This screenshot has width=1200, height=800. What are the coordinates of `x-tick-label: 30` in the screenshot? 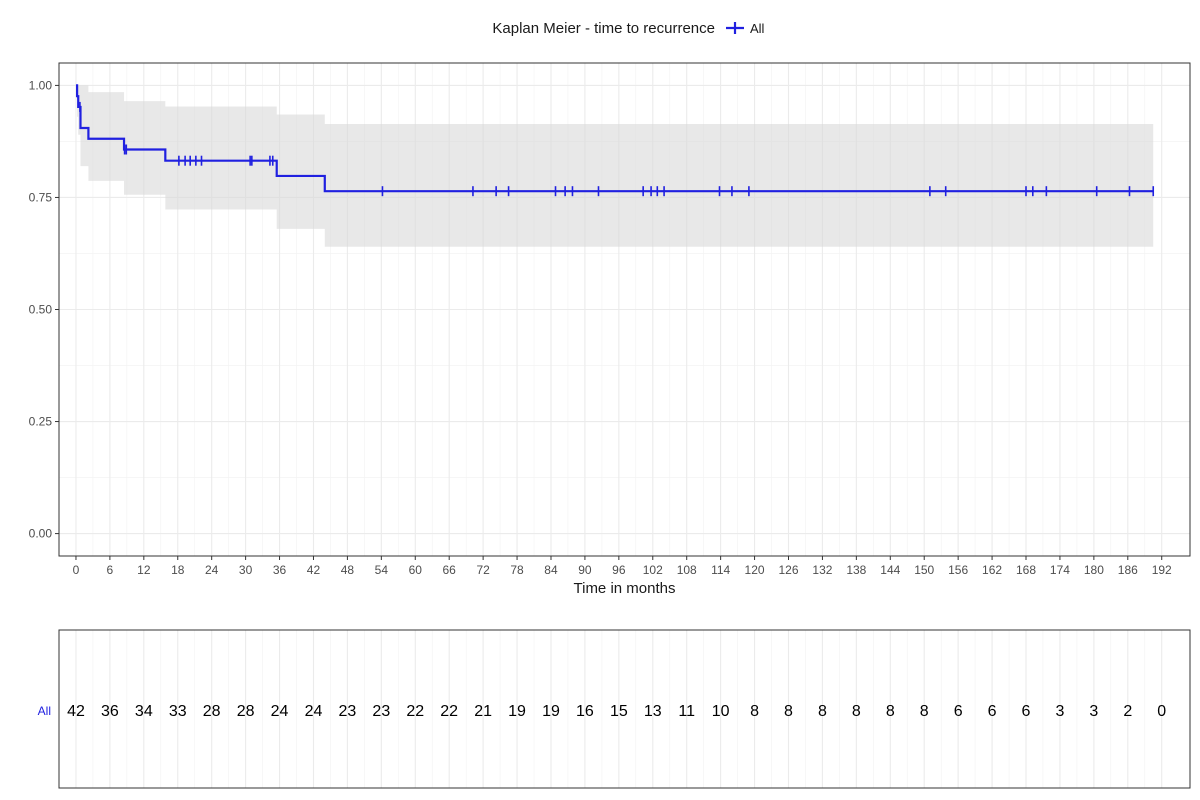 It's located at (246, 570).